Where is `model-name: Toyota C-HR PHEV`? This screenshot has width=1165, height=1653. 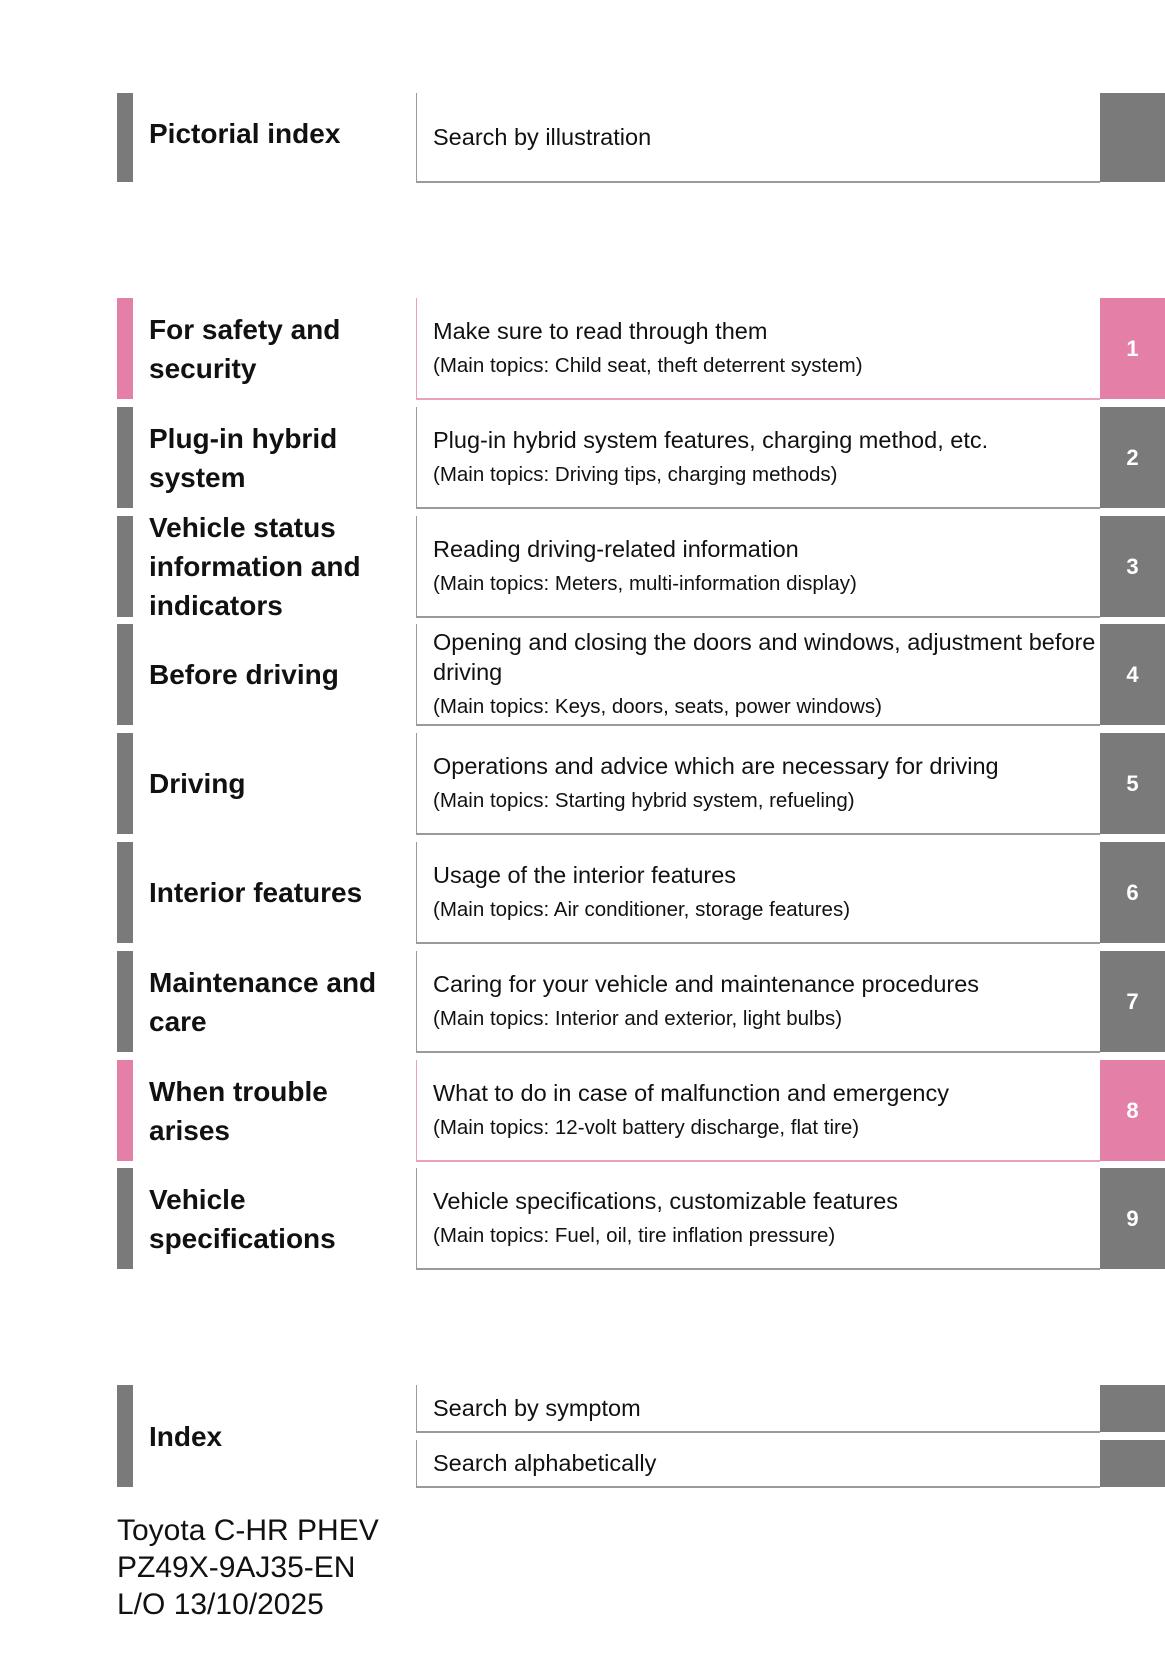
model-name: Toyota C-HR PHEV is located at coordinates (248, 1530).